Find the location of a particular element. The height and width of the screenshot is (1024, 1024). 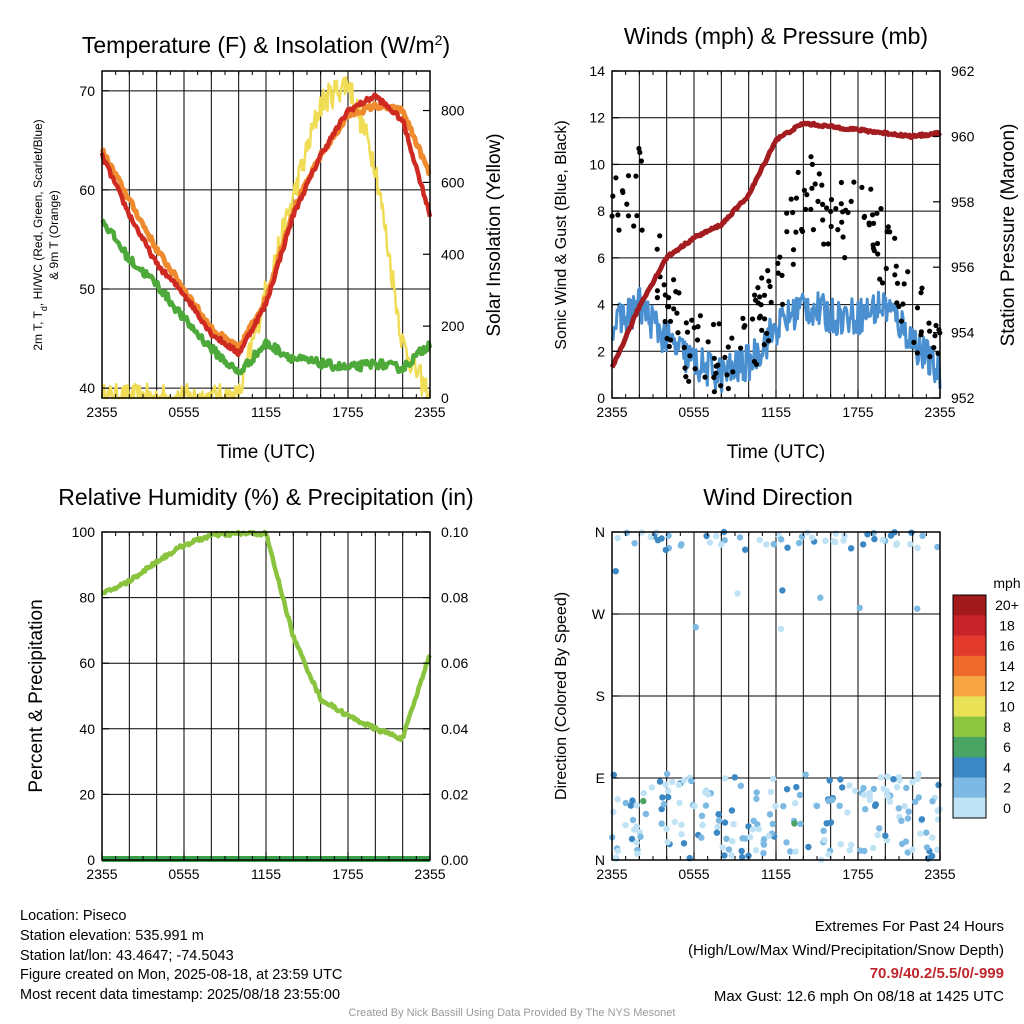

series-2m-temp-line is located at coordinates (266, 225).